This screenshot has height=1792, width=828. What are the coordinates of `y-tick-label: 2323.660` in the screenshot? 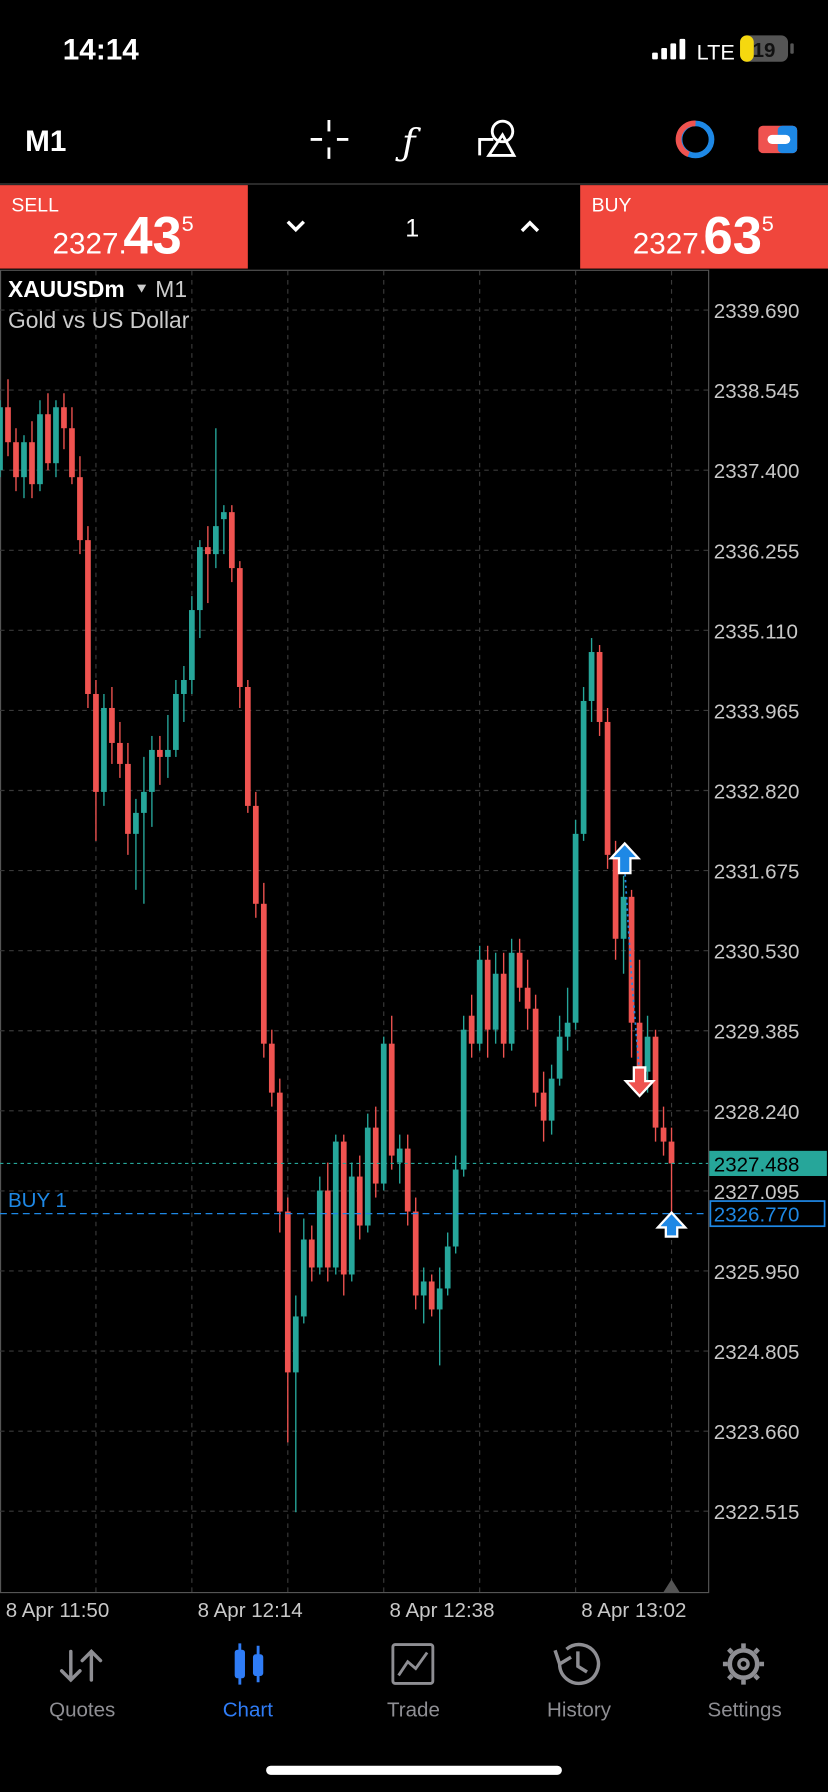 It's located at (757, 1432).